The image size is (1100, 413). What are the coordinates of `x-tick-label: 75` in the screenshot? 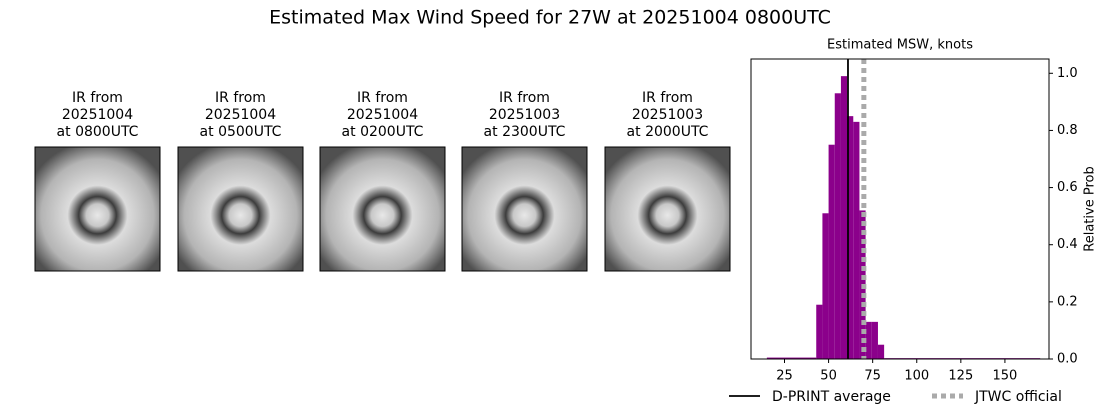 It's located at (872, 376).